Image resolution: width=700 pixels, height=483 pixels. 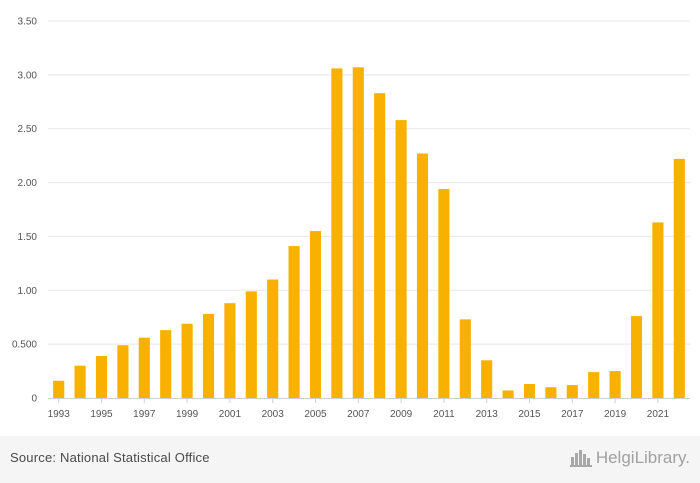 What do you see at coordinates (230, 350) in the screenshot?
I see `bar-2001` at bounding box center [230, 350].